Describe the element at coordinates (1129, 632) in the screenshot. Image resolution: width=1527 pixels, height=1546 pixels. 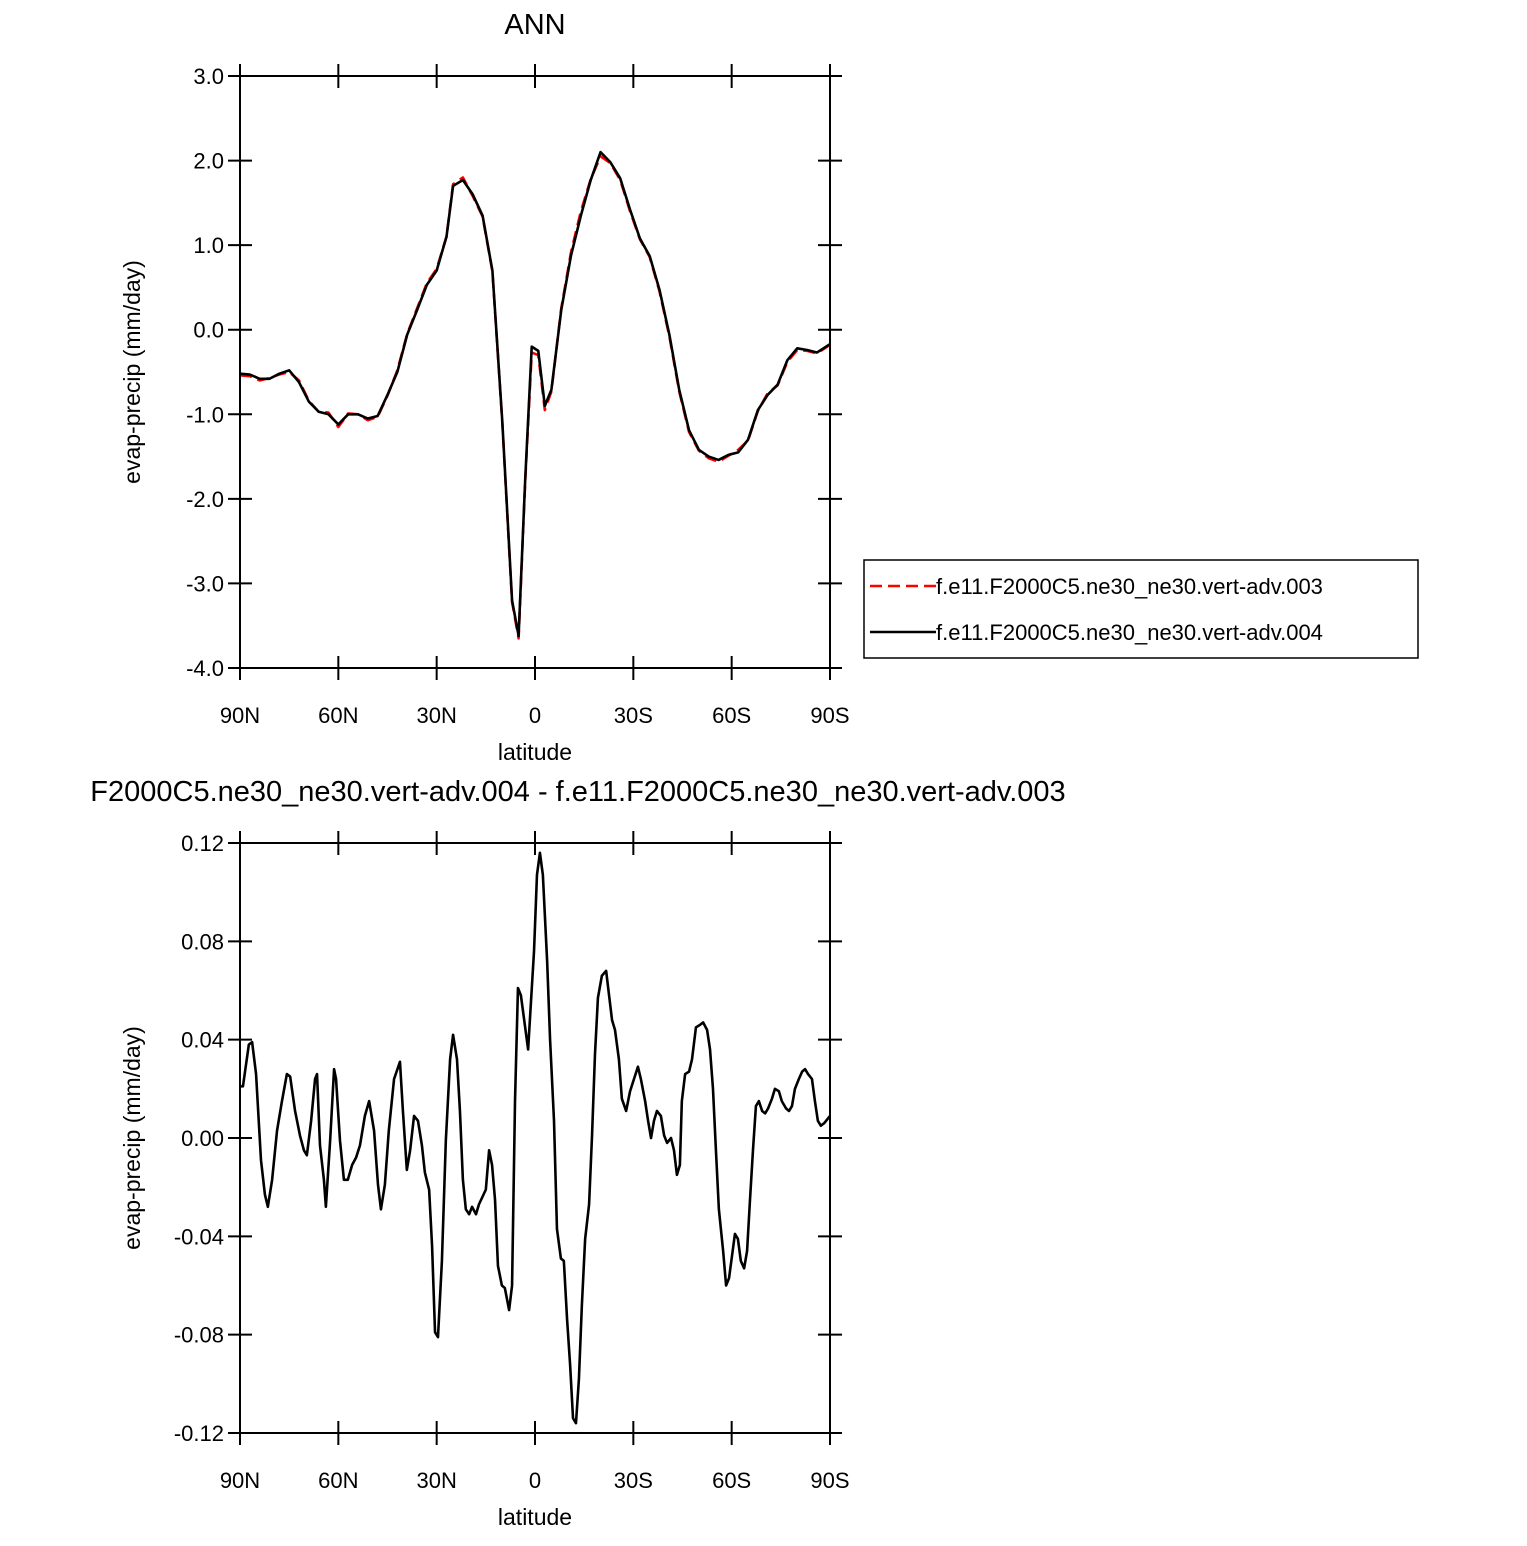
I see `legend-label: f.e11.F2000C5.ne30_ne30.vert-adv.004` at that location.